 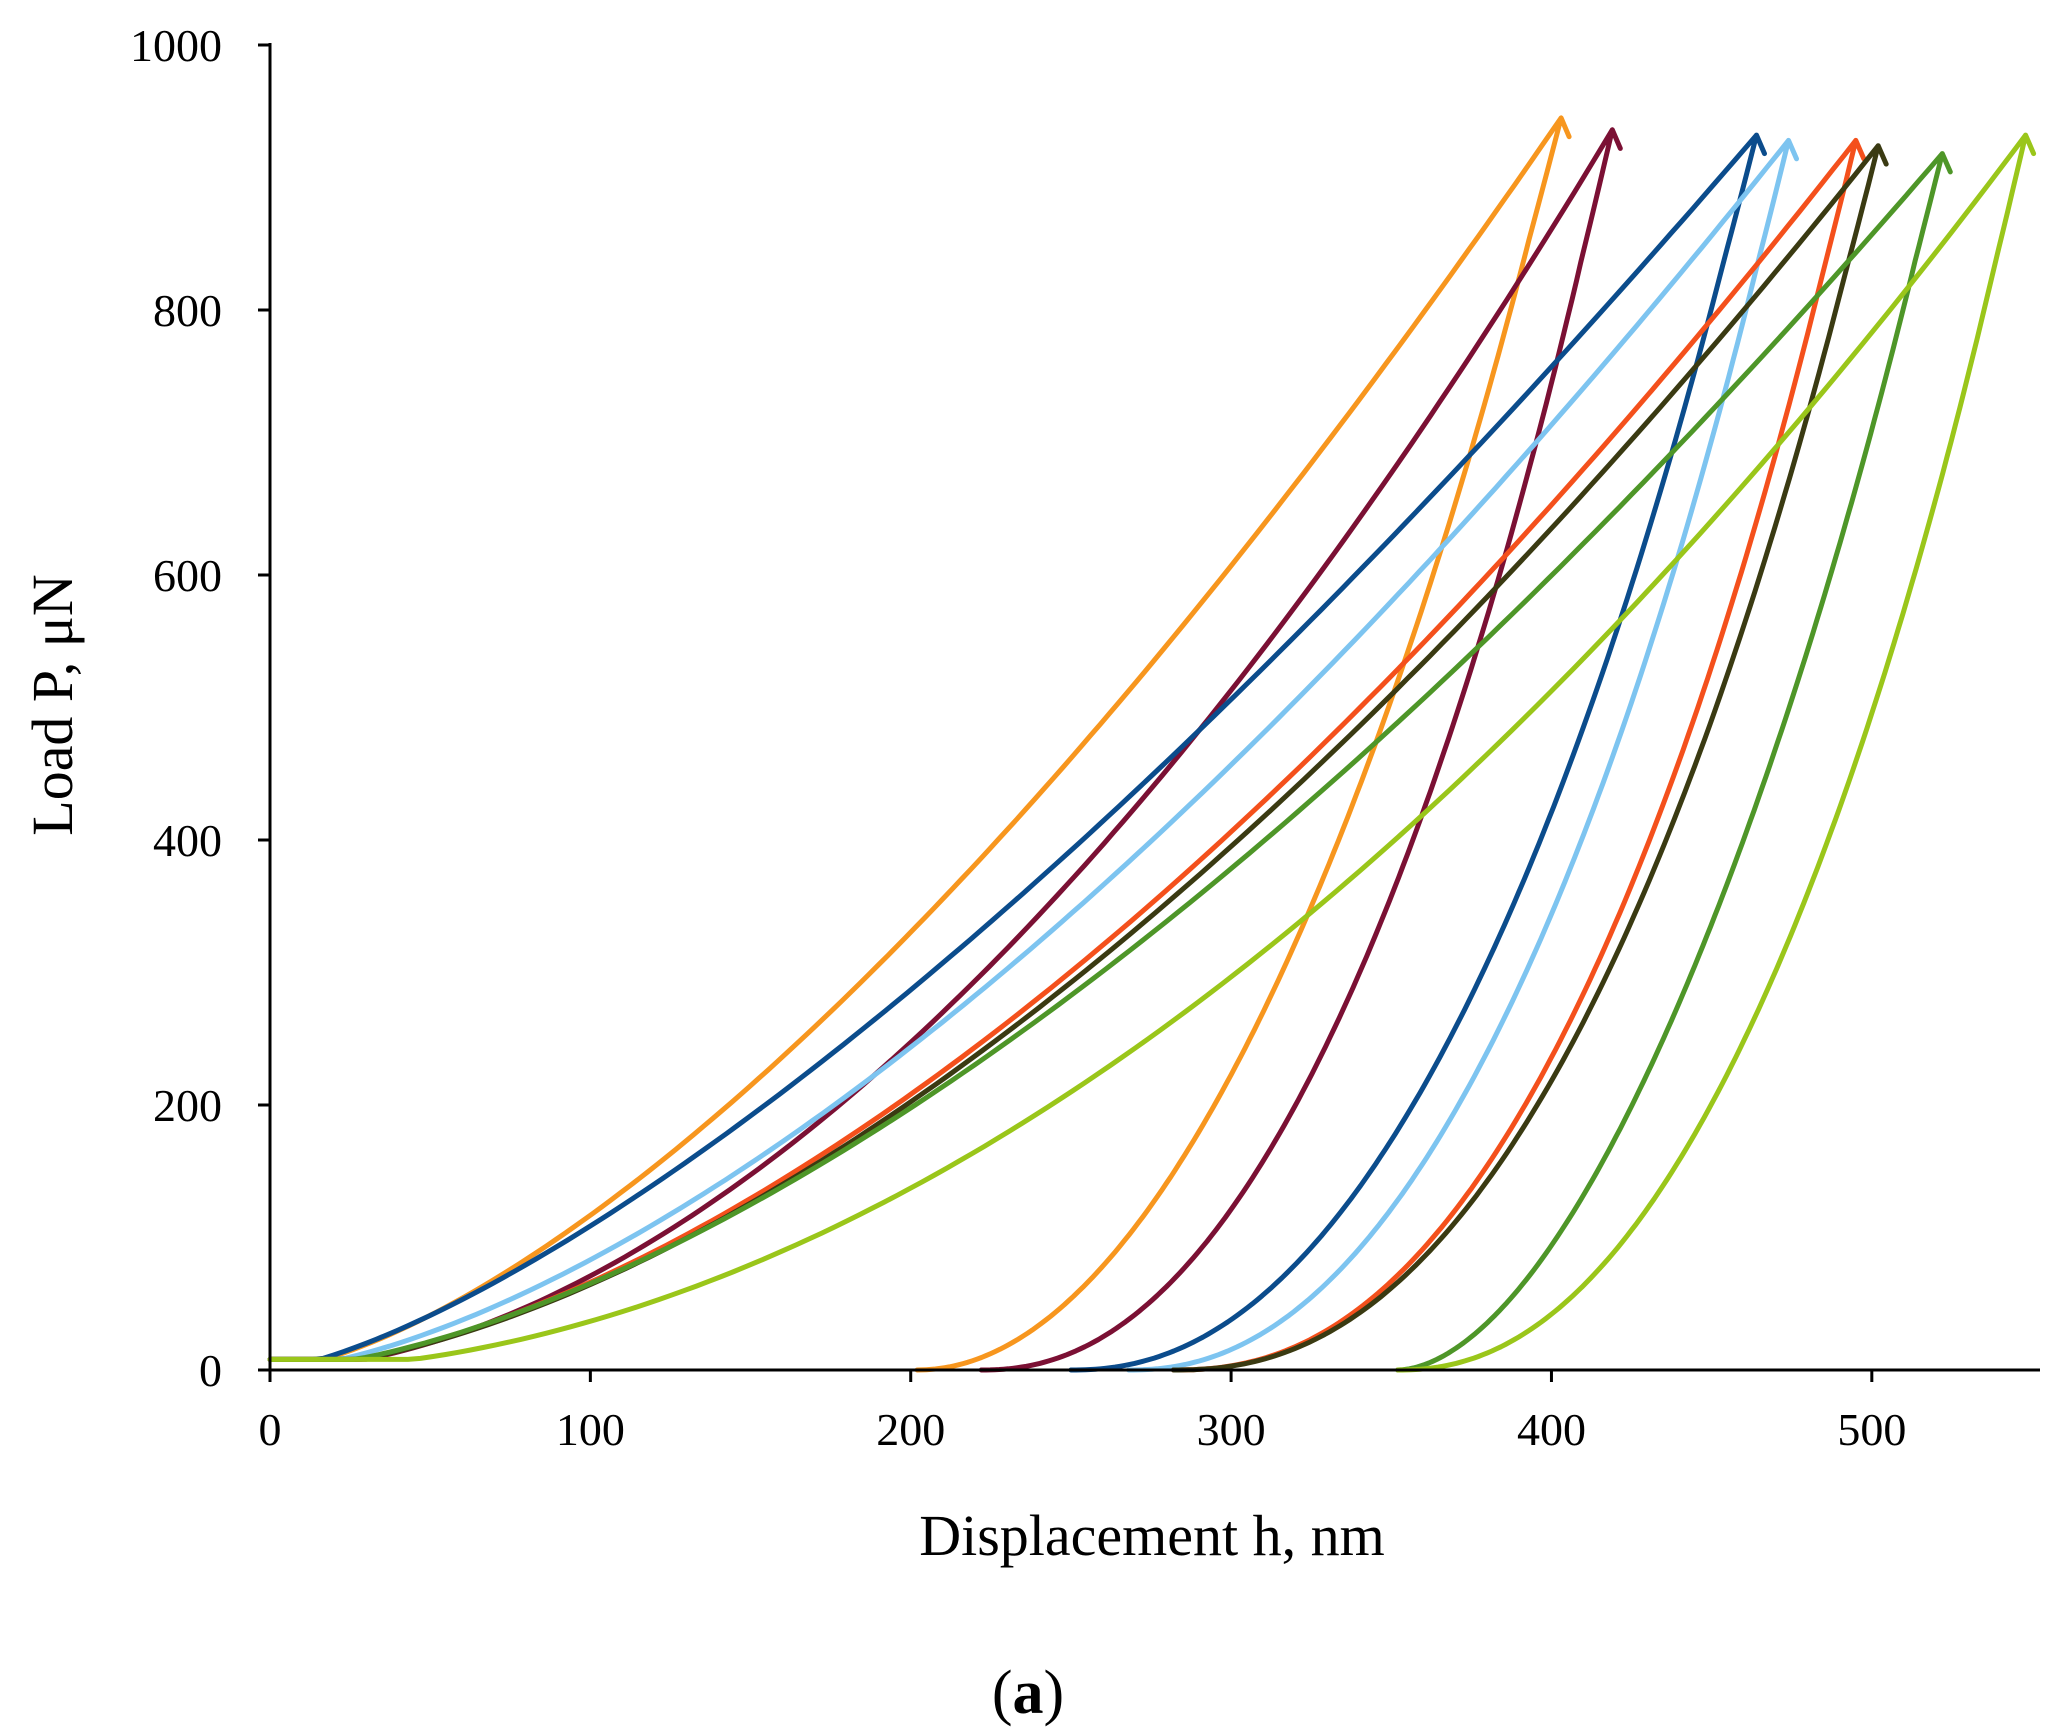 What do you see at coordinates (52, 704) in the screenshot?
I see `y-axis-title: Load P, μN` at bounding box center [52, 704].